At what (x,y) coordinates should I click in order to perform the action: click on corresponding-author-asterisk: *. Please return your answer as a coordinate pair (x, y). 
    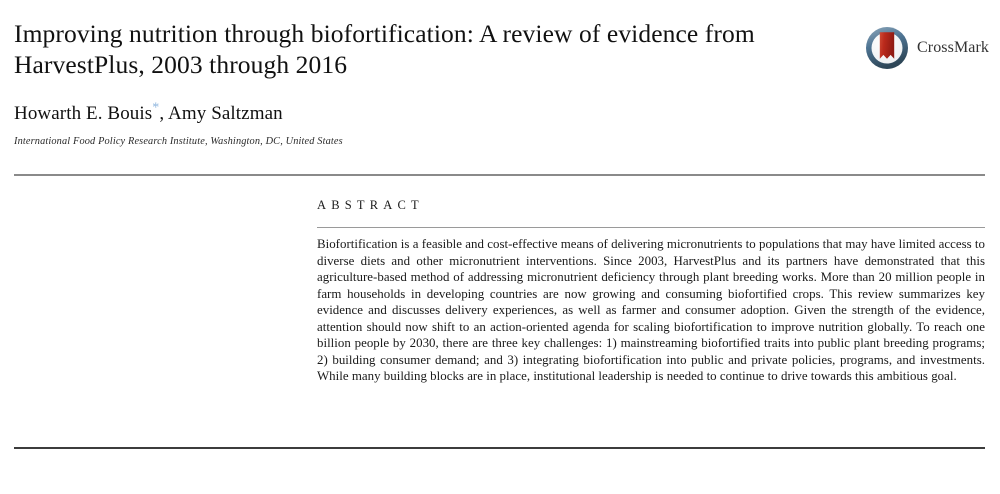
    Looking at the image, I should click on (156, 108).